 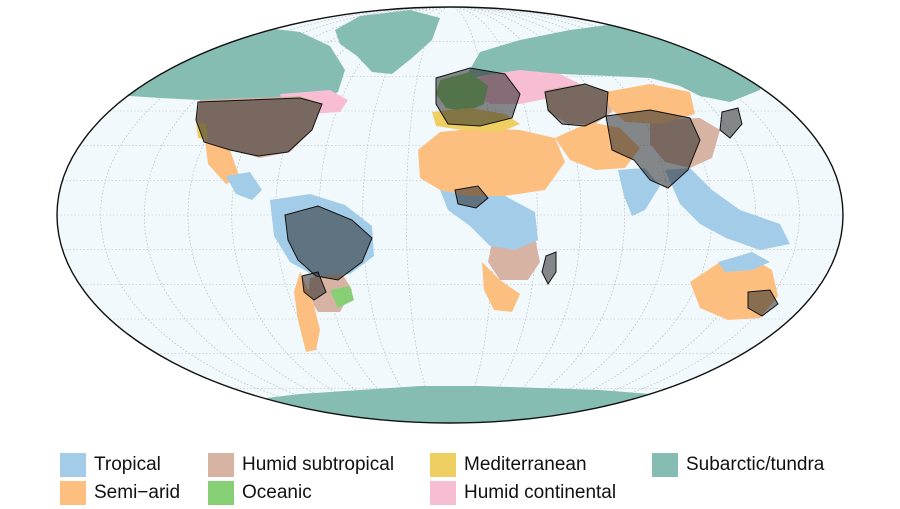 I want to click on highlight-china, so click(x=653, y=149).